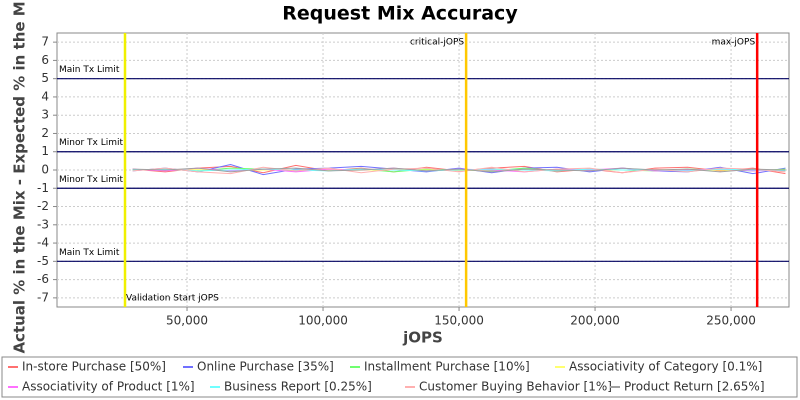 This screenshot has width=800, height=400. Describe the element at coordinates (665, 367) in the screenshot. I see `legend-label: Associativity of Category [0.1%]` at that location.